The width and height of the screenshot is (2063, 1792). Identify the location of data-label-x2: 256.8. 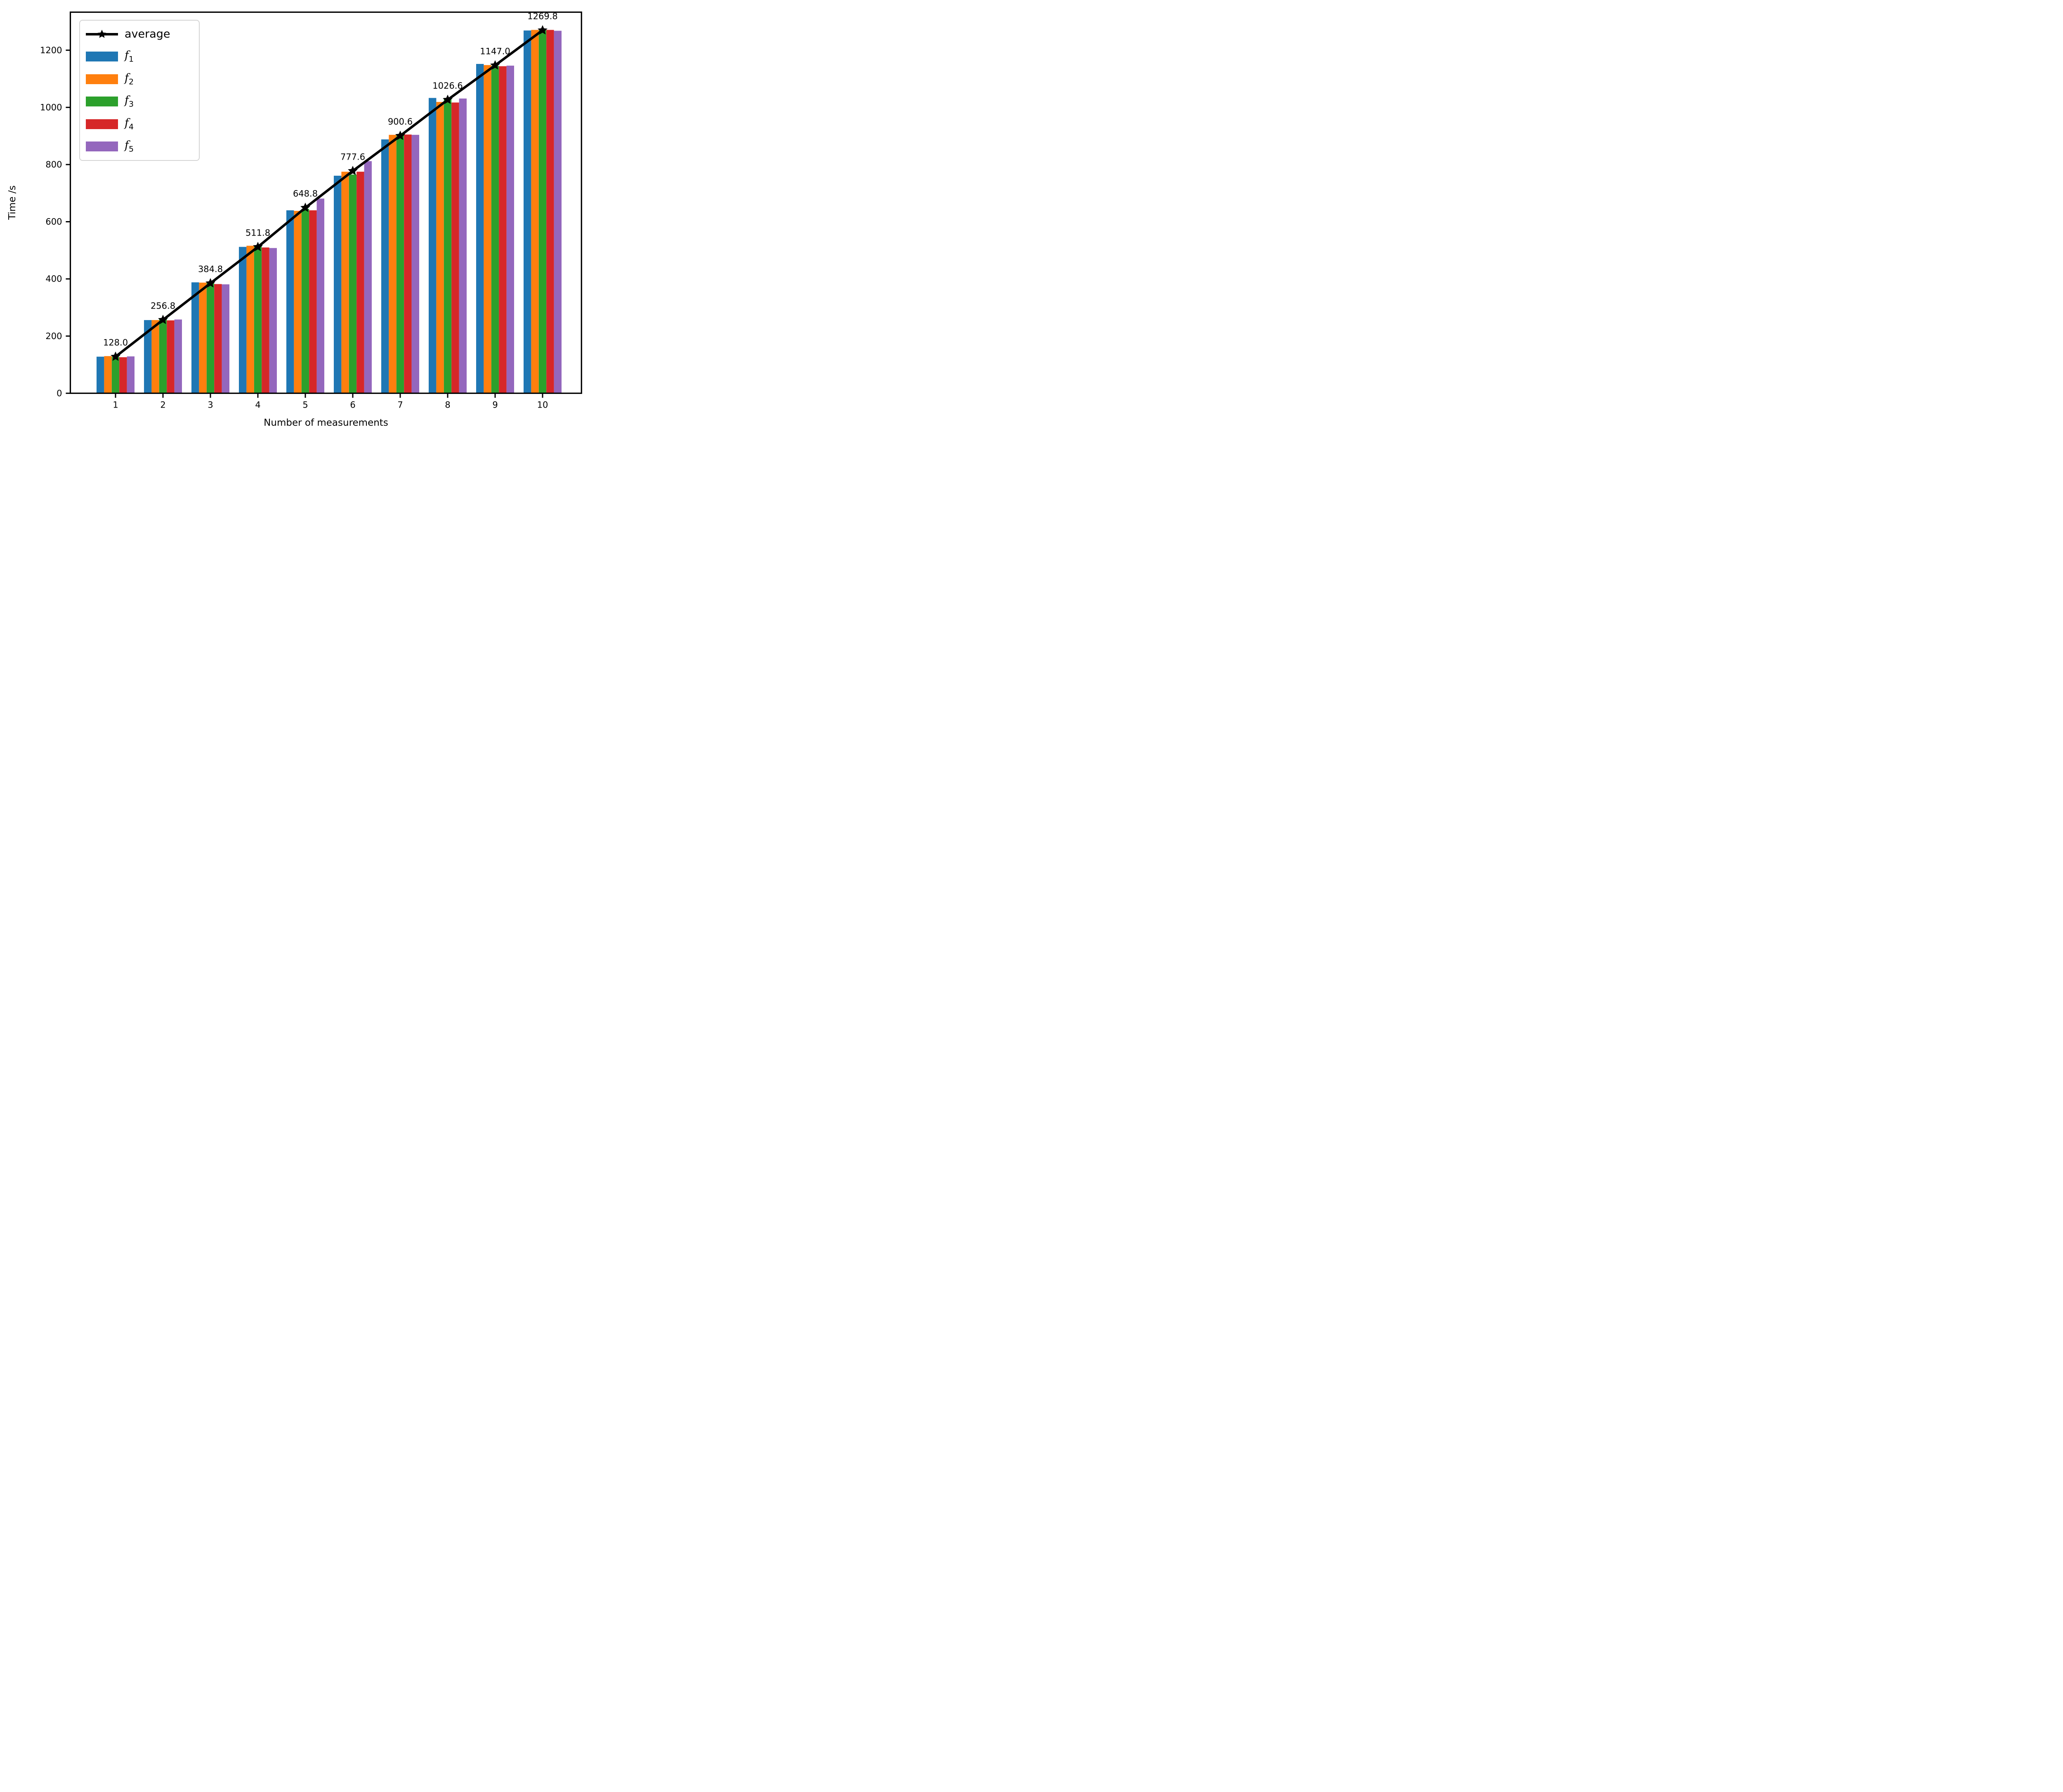
(163, 306).